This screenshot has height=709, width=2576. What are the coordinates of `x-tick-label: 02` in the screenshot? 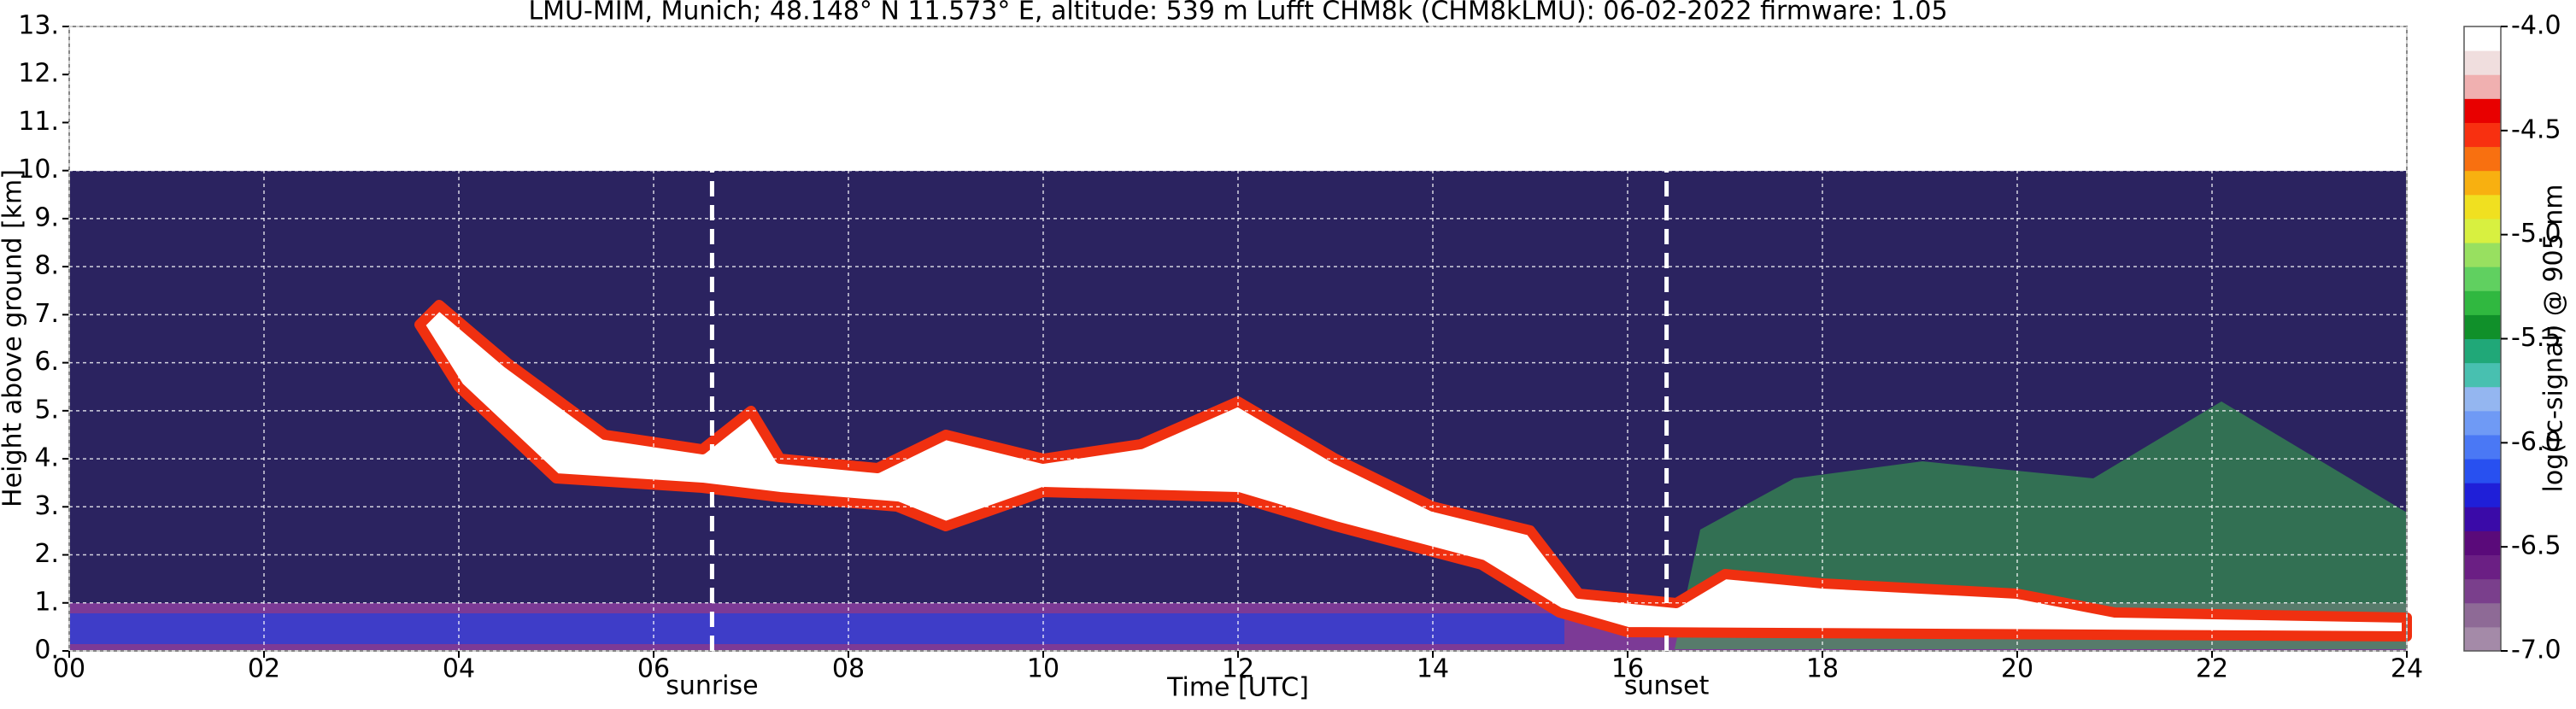 It's located at (264, 669).